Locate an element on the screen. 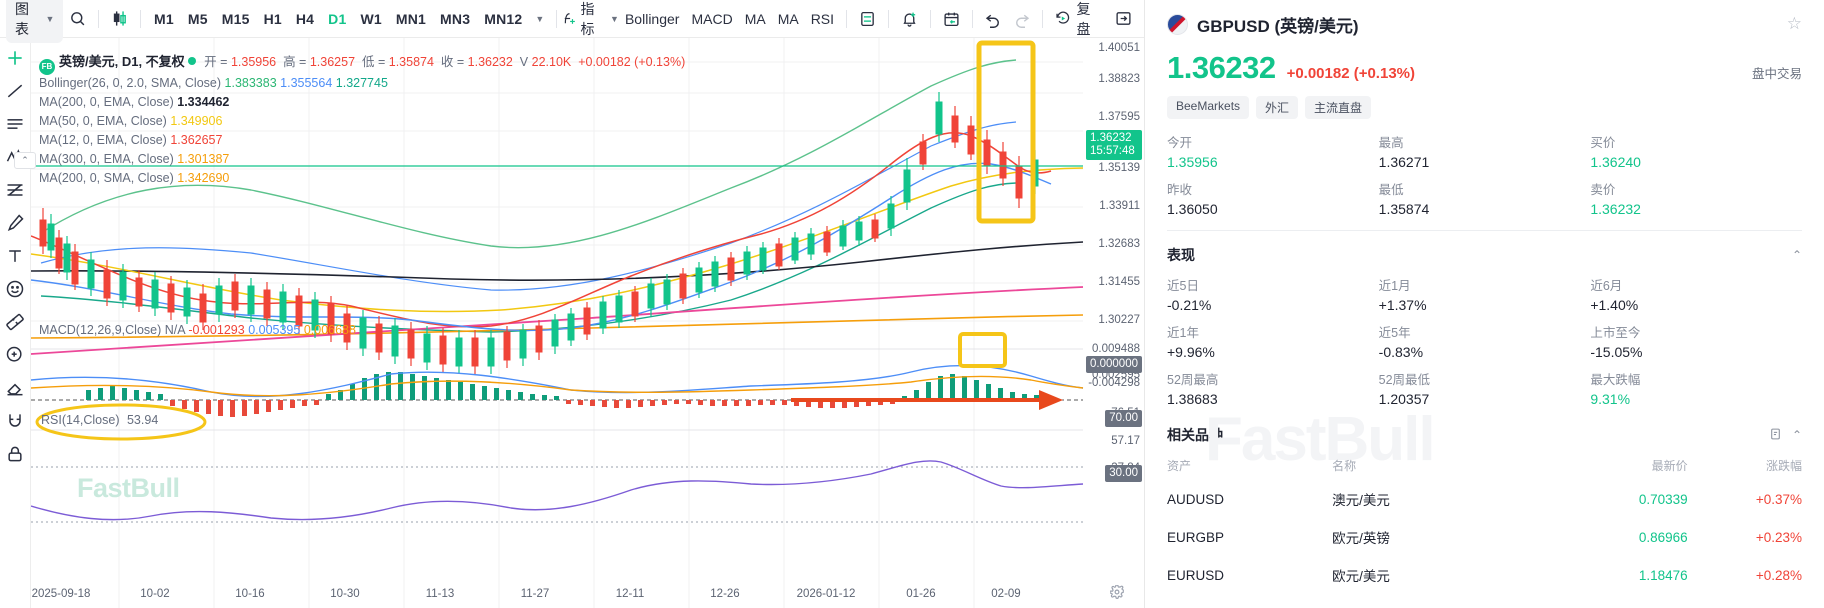 Image resolution: width=1824 pixels, height=608 pixels. timeframe-m5: M5 is located at coordinates (197, 18).